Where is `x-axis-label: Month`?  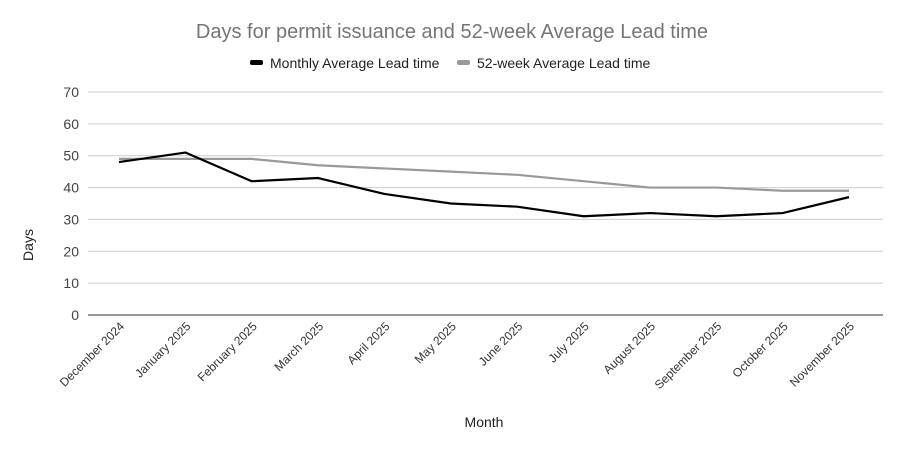
x-axis-label: Month is located at coordinates (484, 422).